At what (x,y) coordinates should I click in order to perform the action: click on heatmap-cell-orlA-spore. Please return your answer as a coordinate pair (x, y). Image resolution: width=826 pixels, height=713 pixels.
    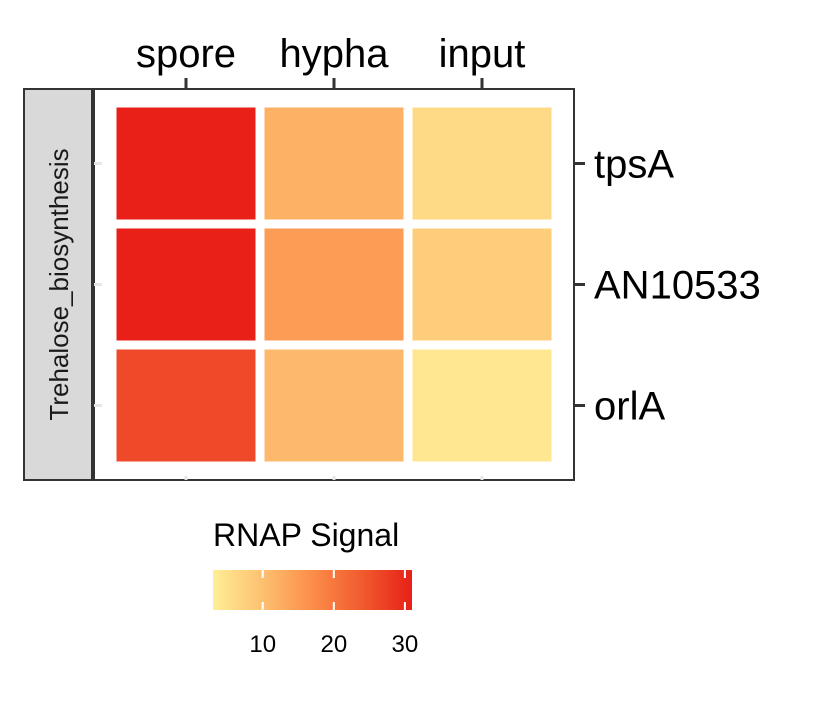
    Looking at the image, I should click on (186, 405).